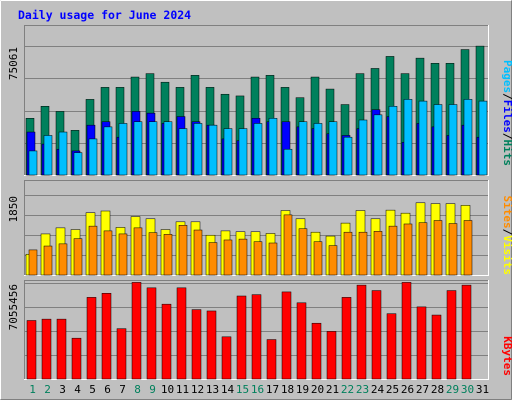  Describe the element at coordinates (407, 389) in the screenshot. I see `x-tick-label: 26` at that location.